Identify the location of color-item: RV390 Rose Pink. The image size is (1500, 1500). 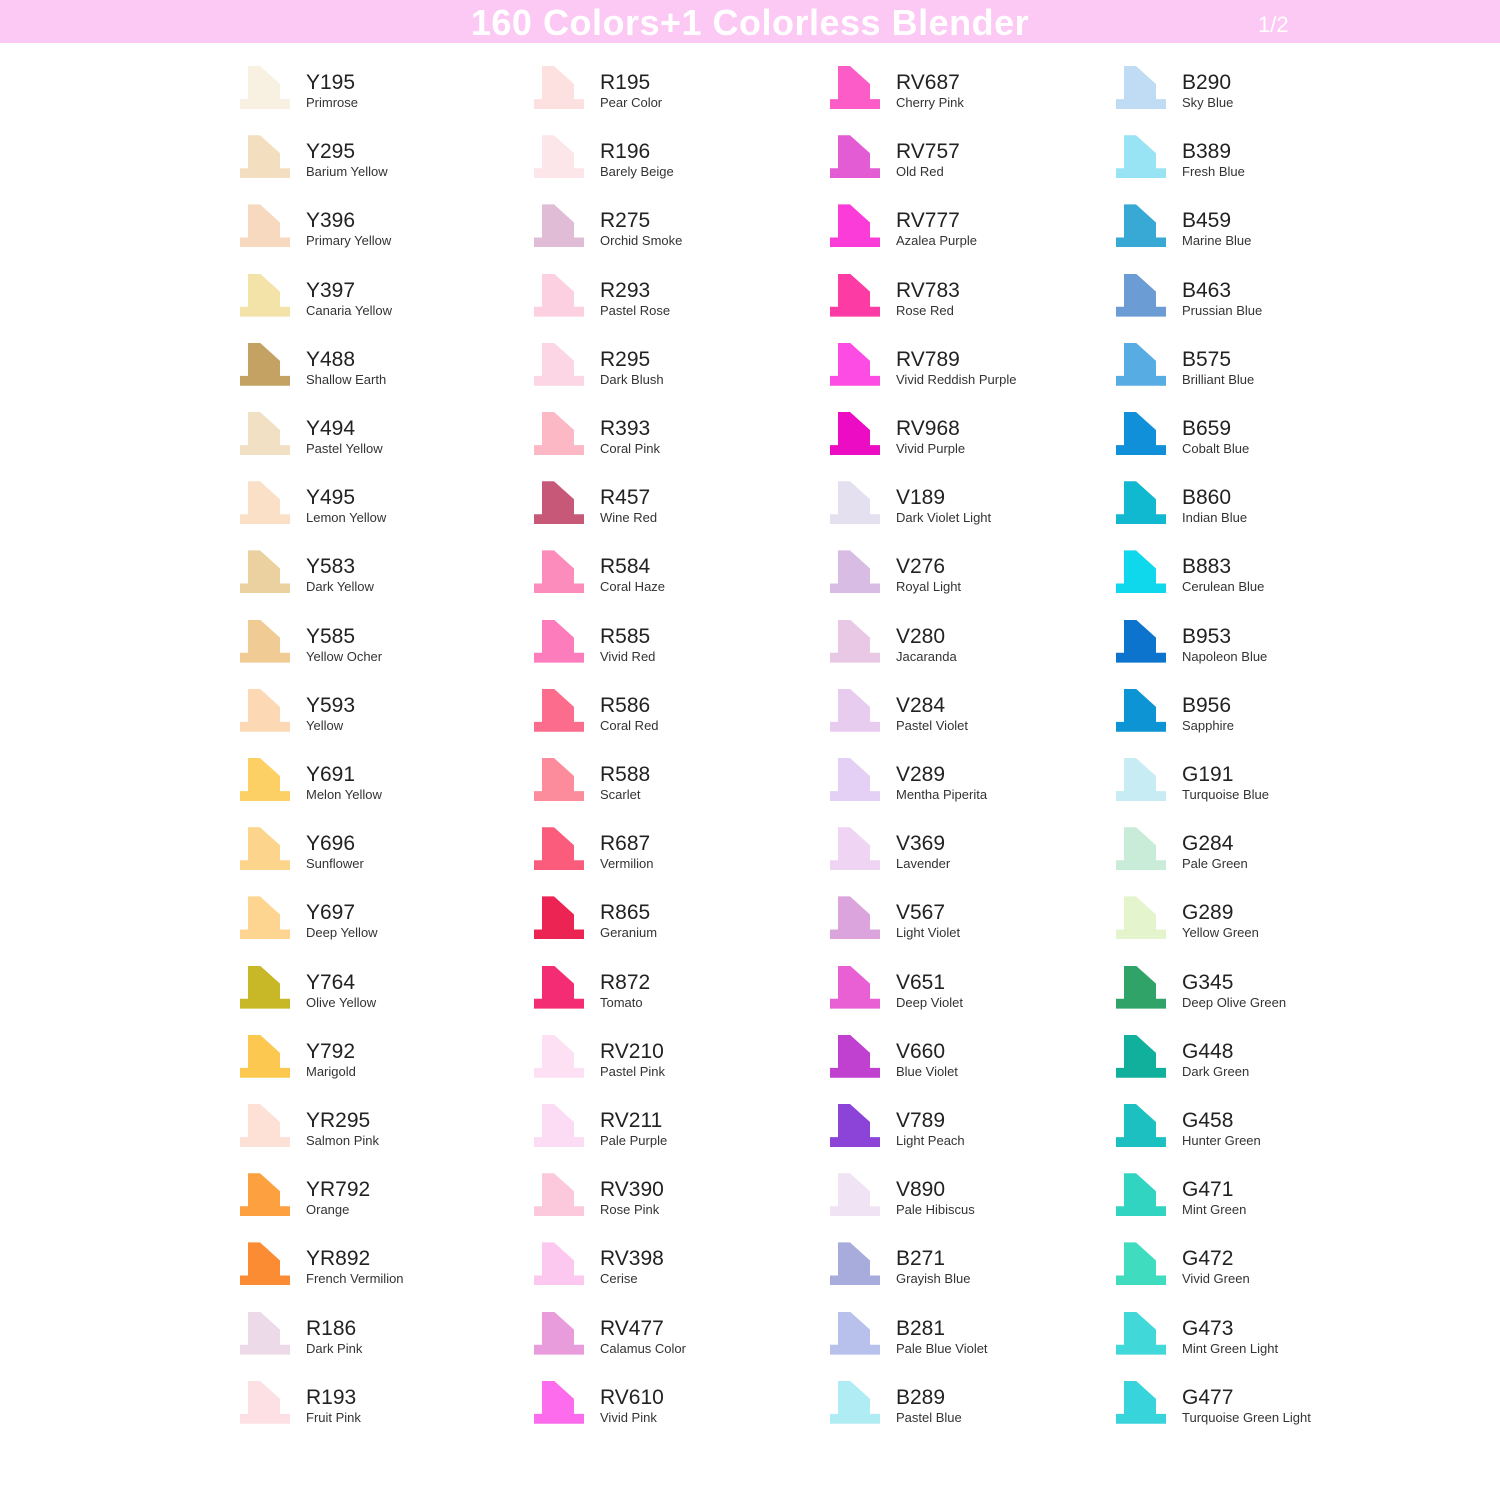
(674, 1195).